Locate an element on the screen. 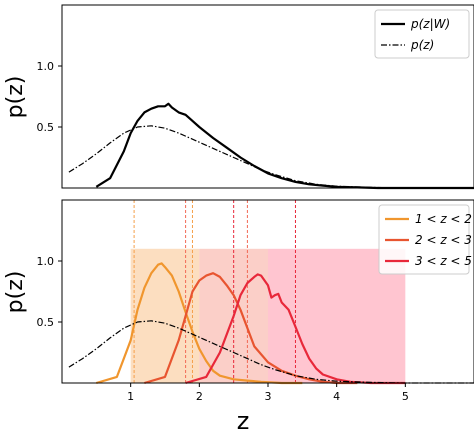  top-y-axis-label: p(z) is located at coordinates (15, 97).